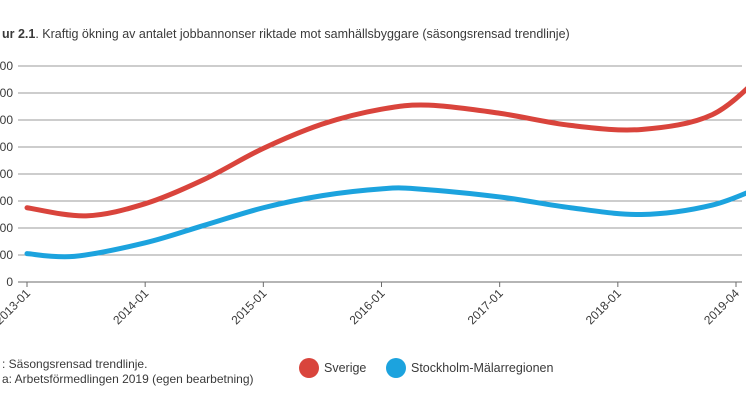 This screenshot has height=419, width=746. I want to click on legend-marker-stockholm, so click(396, 368).